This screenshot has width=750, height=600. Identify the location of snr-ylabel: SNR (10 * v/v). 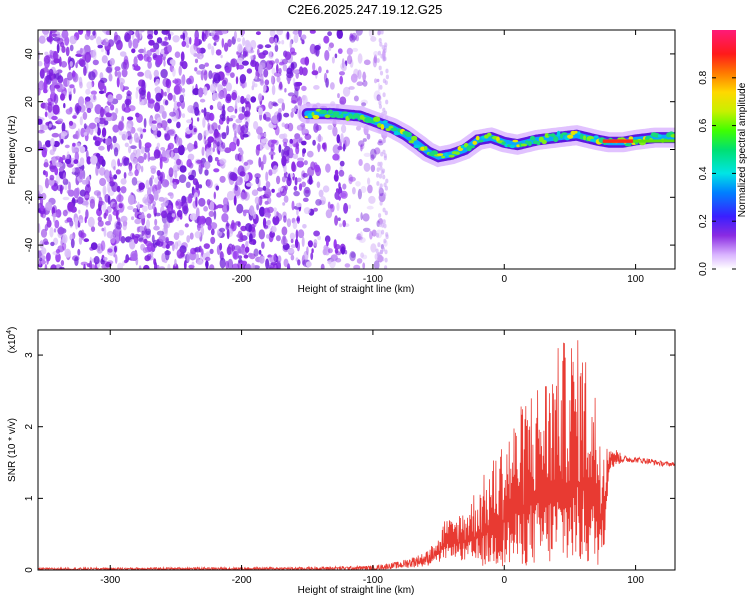
(12, 450).